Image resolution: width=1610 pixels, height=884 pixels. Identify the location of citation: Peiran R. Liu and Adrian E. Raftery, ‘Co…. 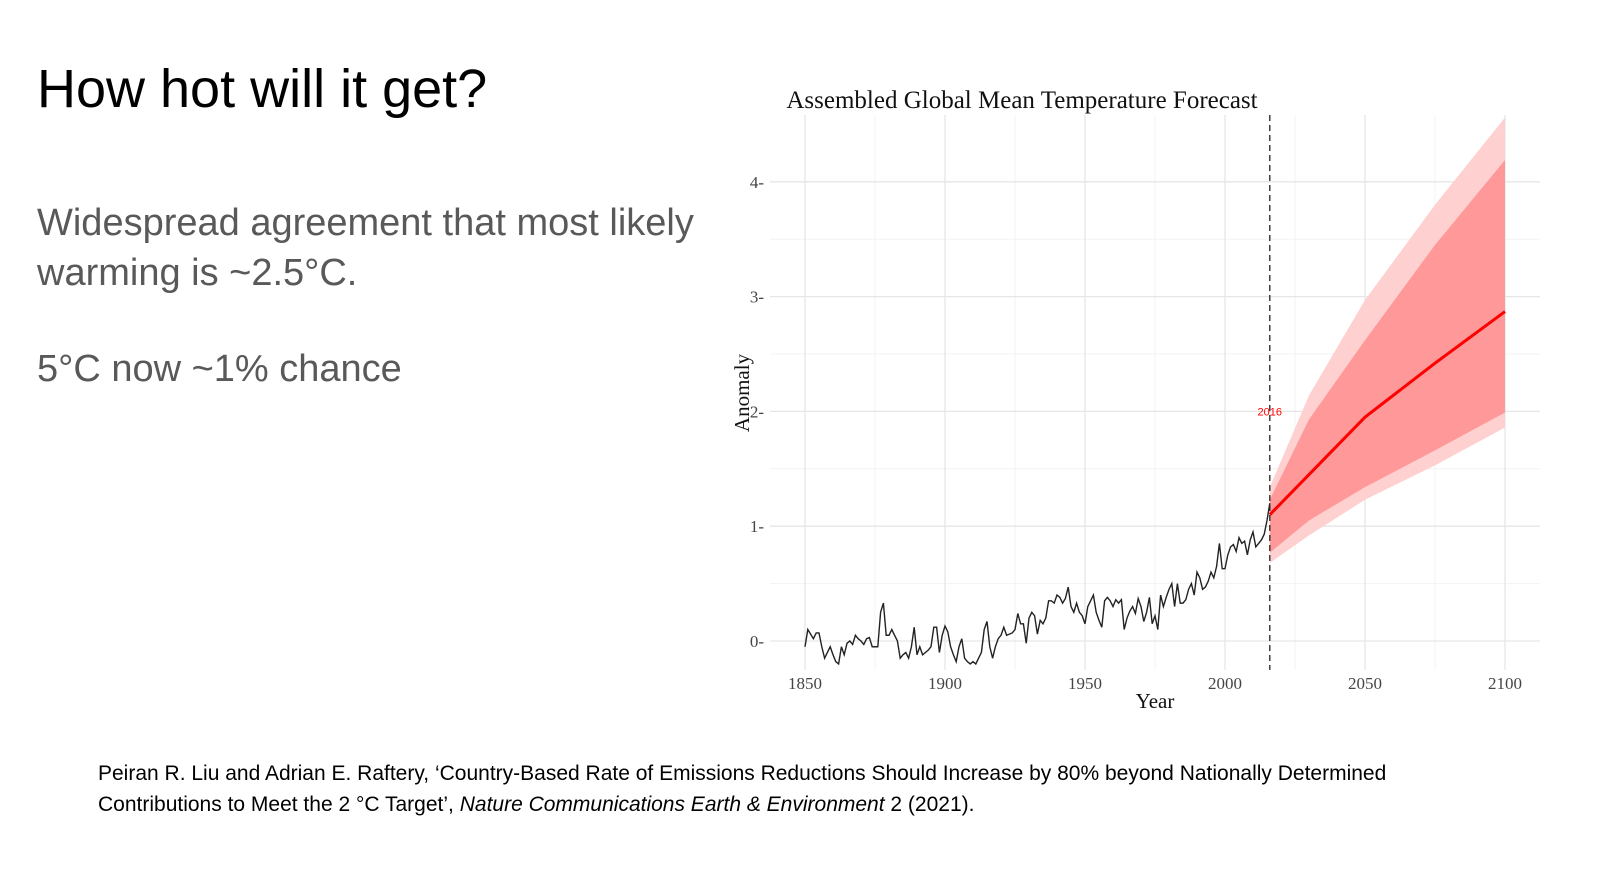
(788, 789).